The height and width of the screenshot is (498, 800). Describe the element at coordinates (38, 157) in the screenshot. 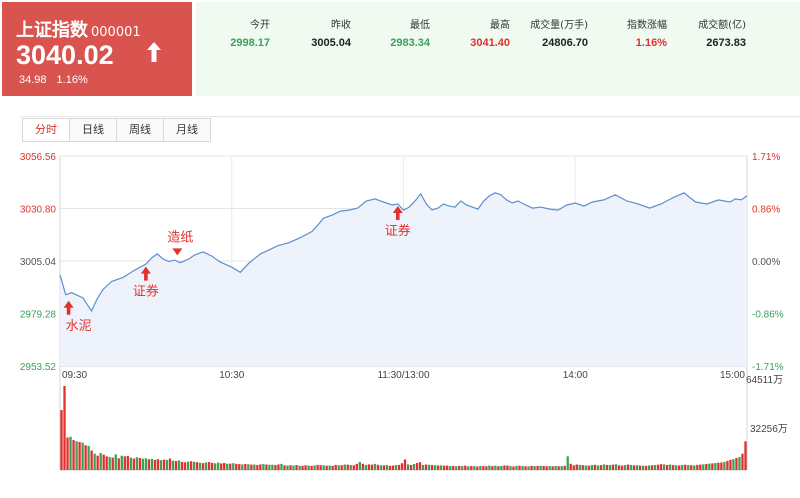

I see `y-tick-label-left: 3056.56` at that location.